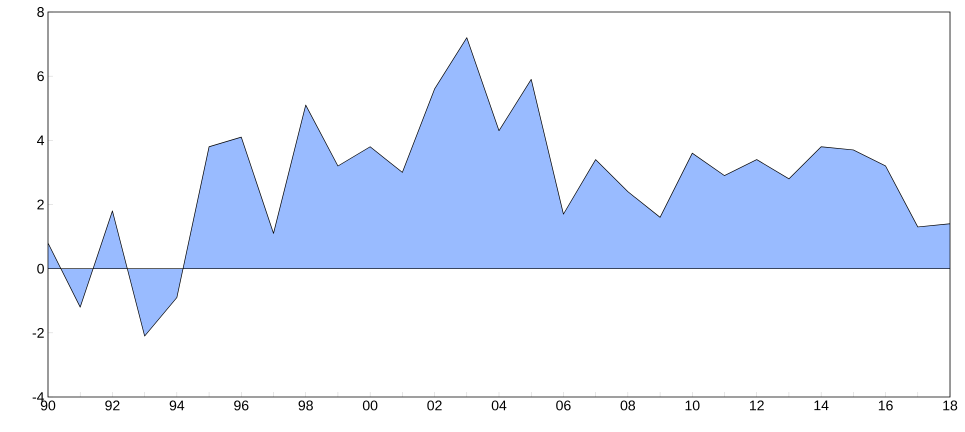 This screenshot has height=432, width=965. What do you see at coordinates (434, 405) in the screenshot?
I see `x-tick-label: 02` at bounding box center [434, 405].